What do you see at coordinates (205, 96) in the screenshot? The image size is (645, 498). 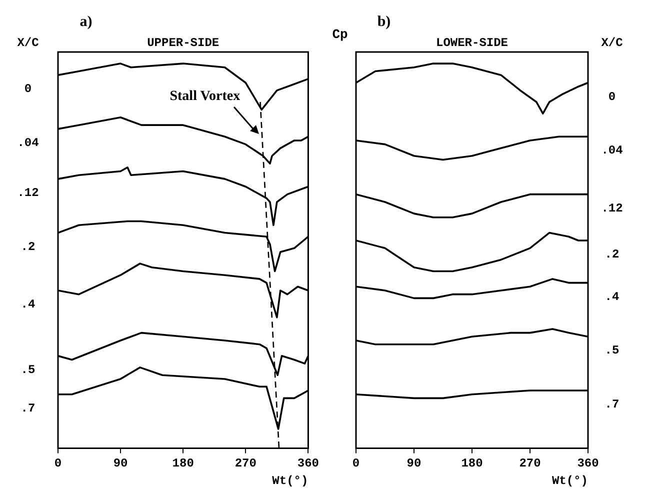 I see `annotation: Stall Vortex` at bounding box center [205, 96].